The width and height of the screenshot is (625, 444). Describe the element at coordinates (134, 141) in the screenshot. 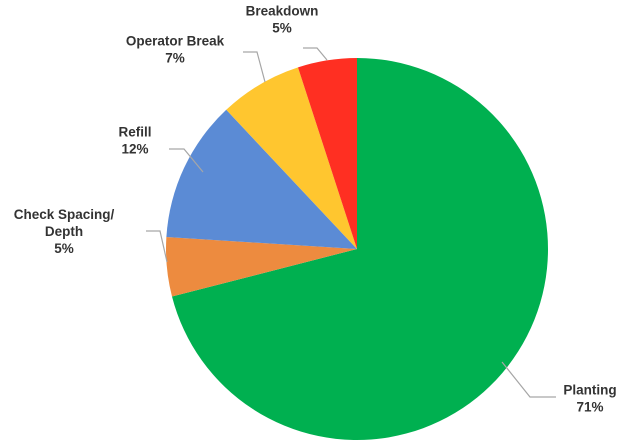

I see `data-label-refill: Refill 12%` at that location.